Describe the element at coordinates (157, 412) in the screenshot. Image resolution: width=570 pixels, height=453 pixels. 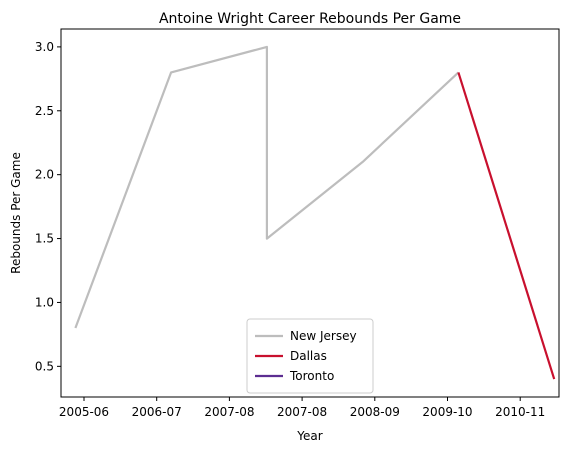
I see `x-tick-label: 2006-07` at that location.